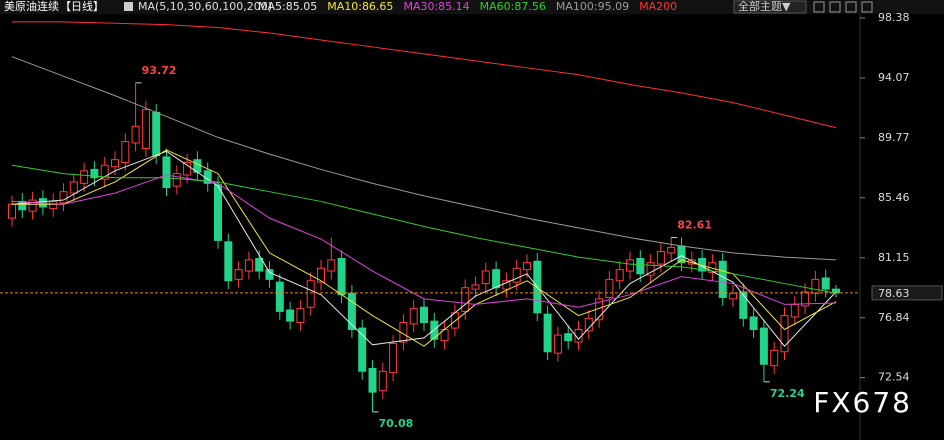 This screenshot has width=944, height=440. What do you see at coordinates (128, 6) in the screenshot?
I see `ma-settings-icon` at bounding box center [128, 6].